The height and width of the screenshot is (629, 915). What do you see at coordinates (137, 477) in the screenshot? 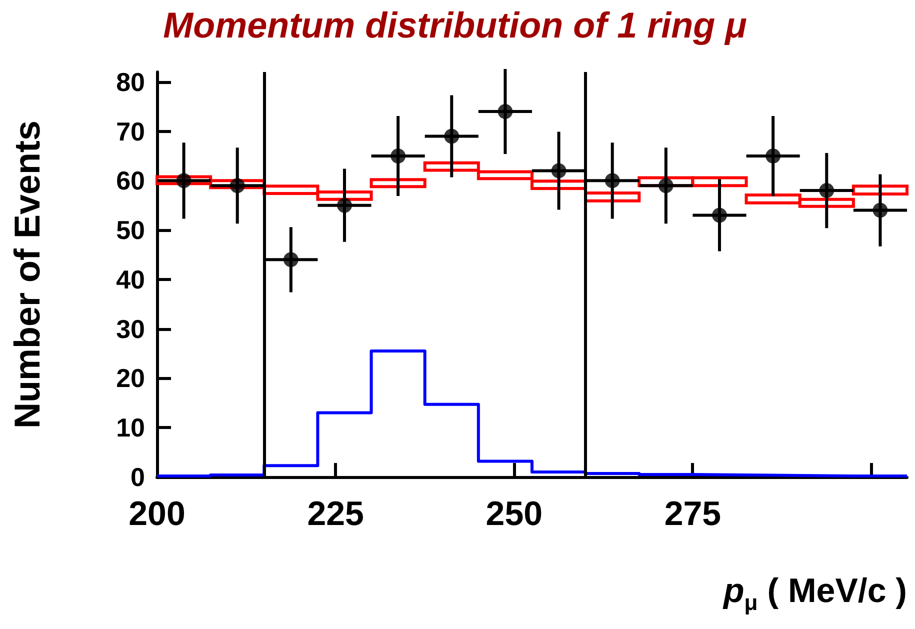
I see `y-tick-label: 0` at bounding box center [137, 477].